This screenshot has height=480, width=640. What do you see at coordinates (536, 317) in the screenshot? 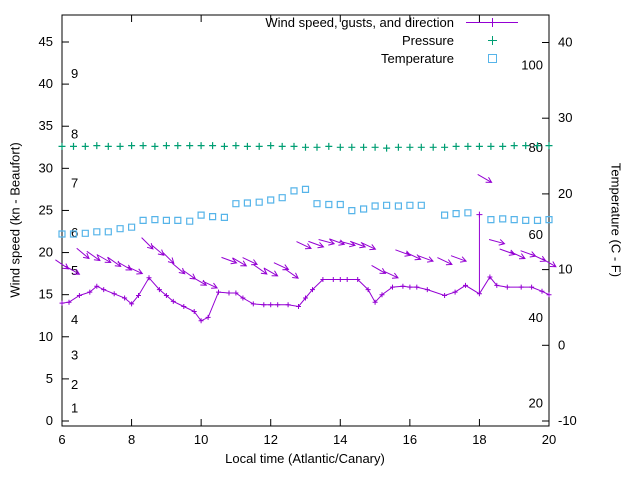
I see `right-inner-scale-label: 40` at bounding box center [536, 317].